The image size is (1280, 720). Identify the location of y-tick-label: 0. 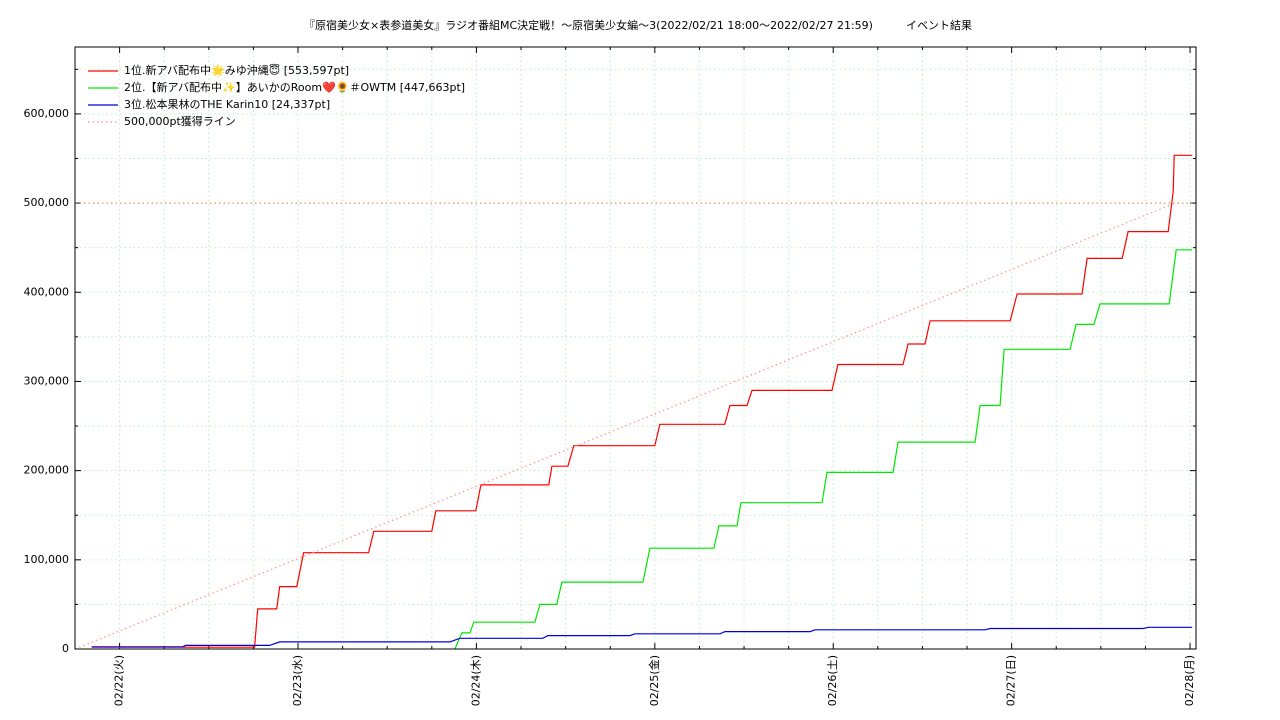
(65, 648).